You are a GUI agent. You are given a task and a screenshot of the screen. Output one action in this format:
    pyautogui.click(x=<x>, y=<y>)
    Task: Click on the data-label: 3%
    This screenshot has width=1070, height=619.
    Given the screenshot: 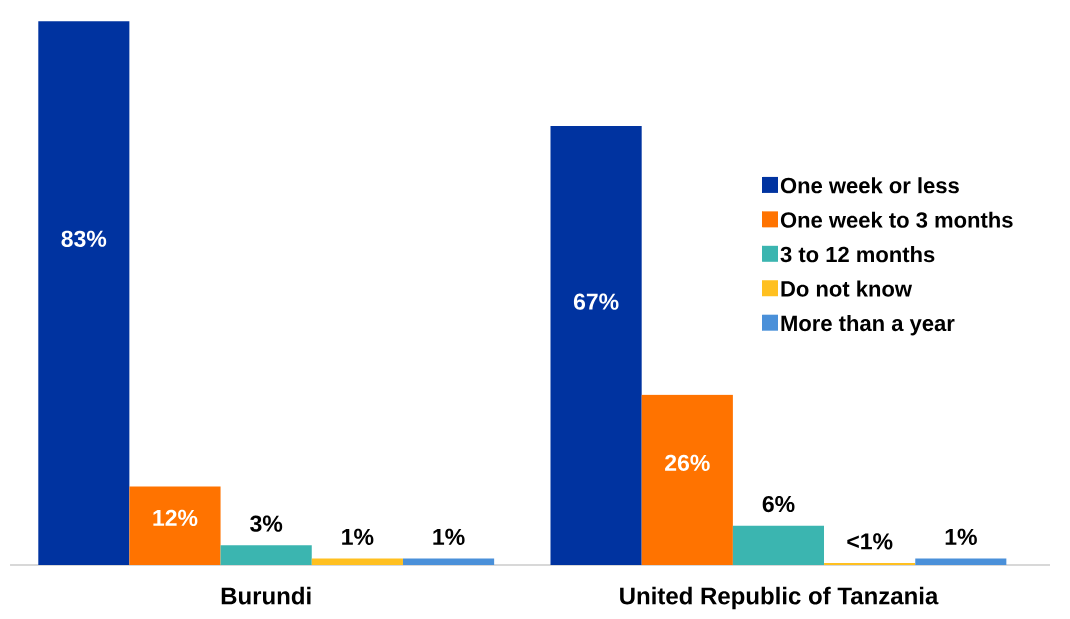 What is the action you would take?
    pyautogui.click(x=266, y=523)
    